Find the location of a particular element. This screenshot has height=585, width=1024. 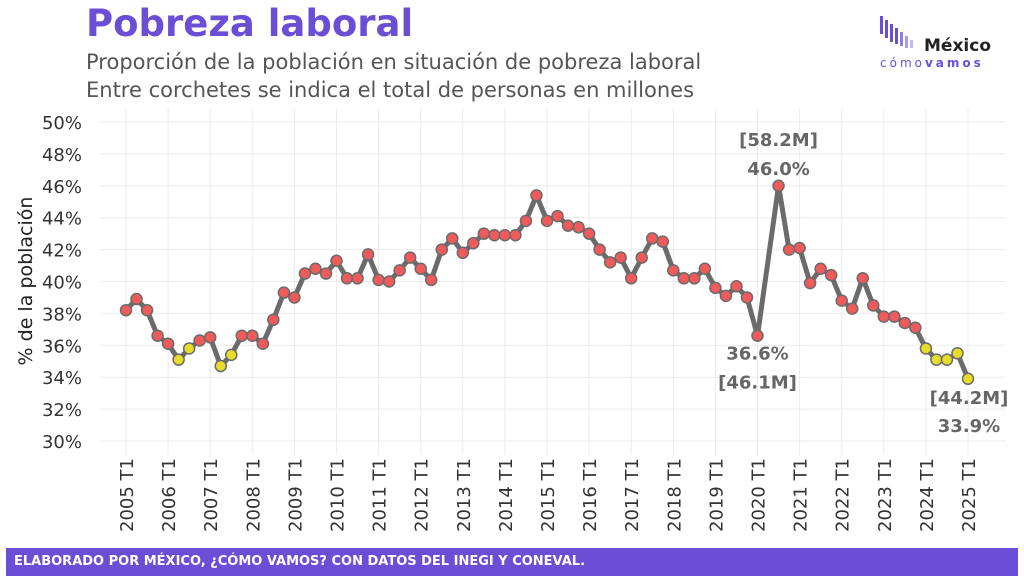

chart-title: Pobreza laboral is located at coordinates (250, 23).